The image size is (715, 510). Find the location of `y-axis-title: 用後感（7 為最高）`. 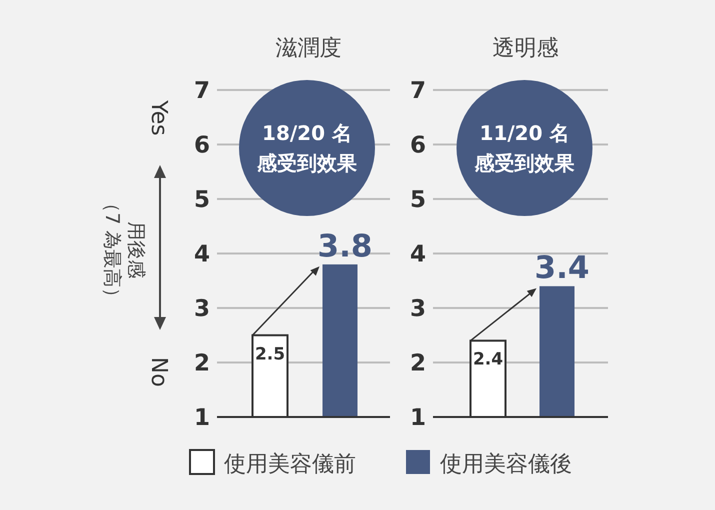

y-axis-title: 用後感（7 為最高） is located at coordinates (124, 250).